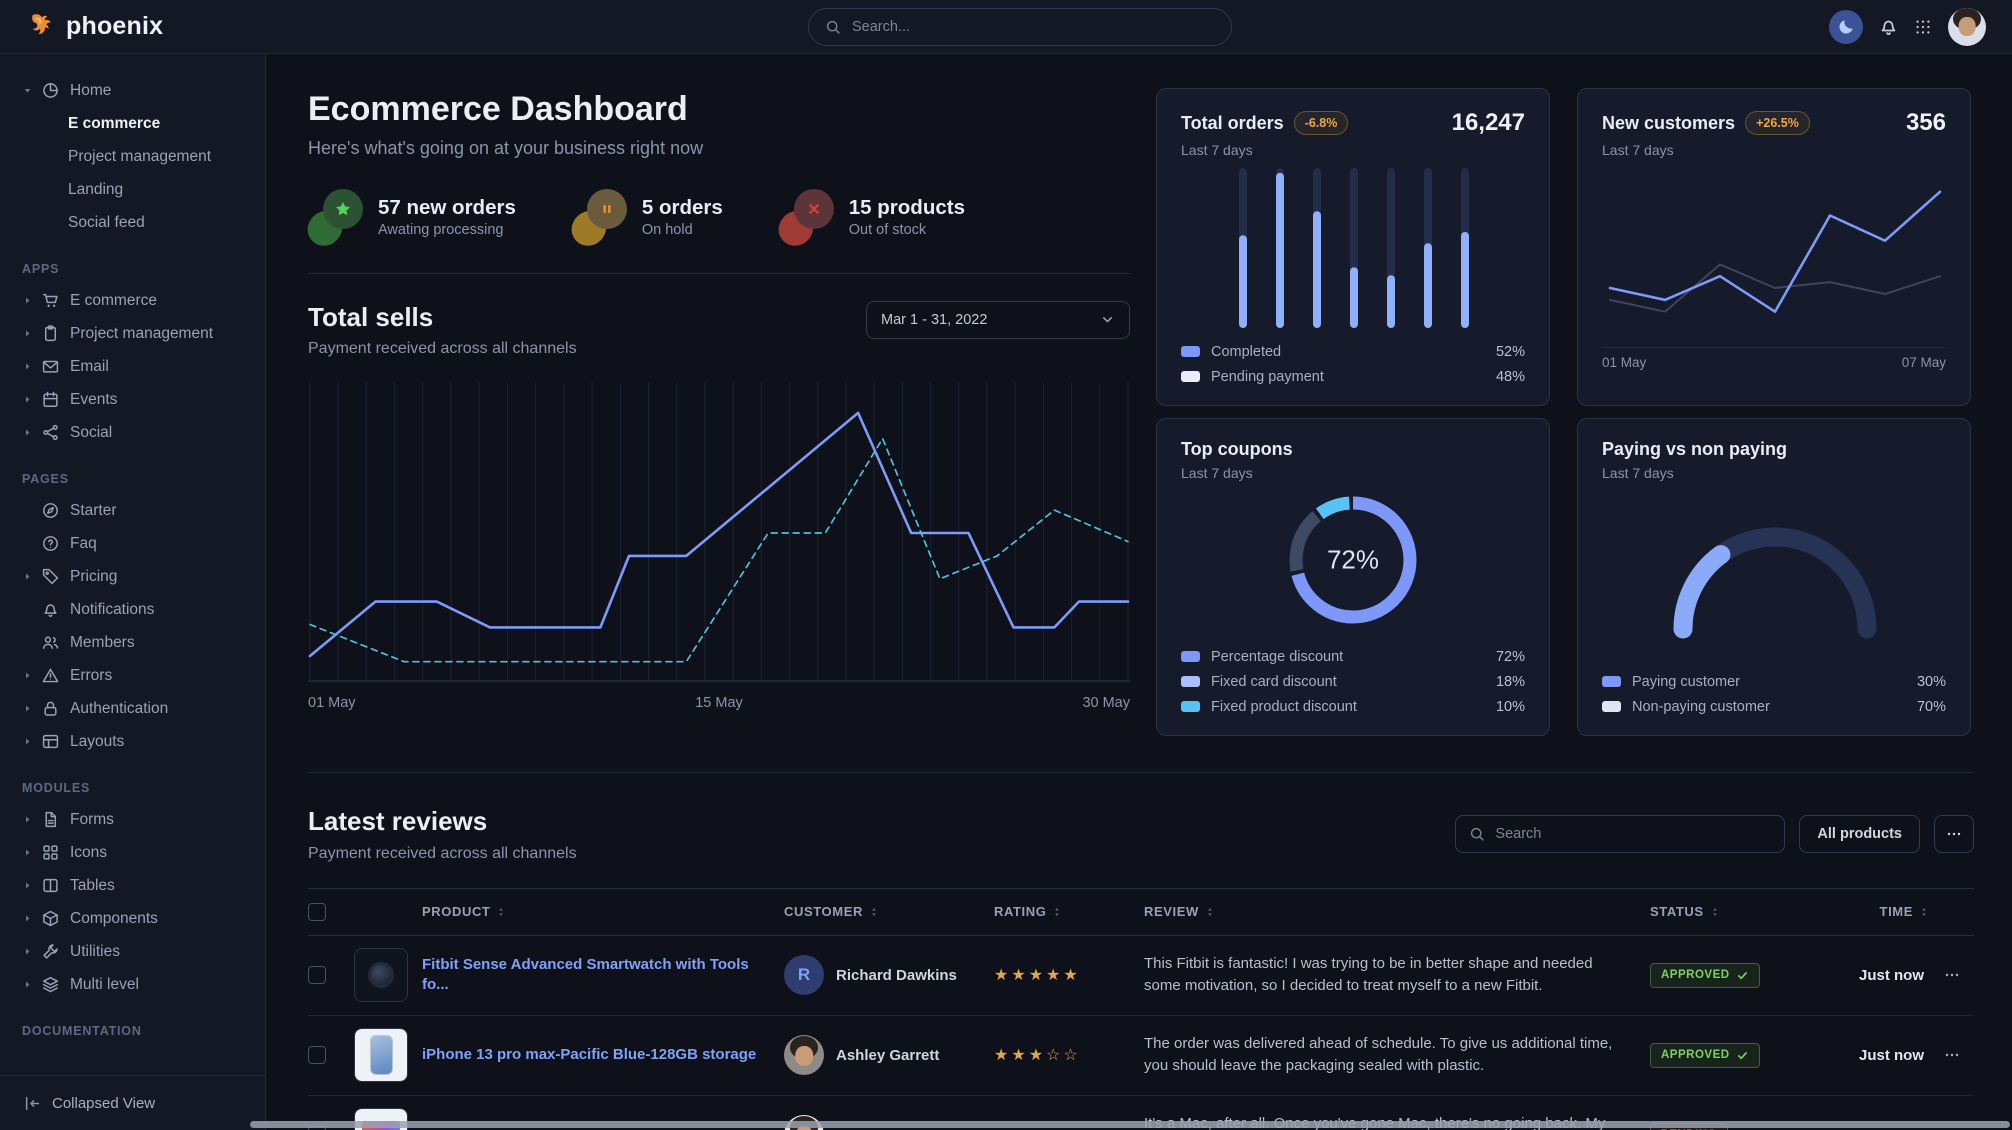 This screenshot has height=1130, width=2012. Describe the element at coordinates (1846, 26) in the screenshot. I see `theme-toggle-button` at that location.